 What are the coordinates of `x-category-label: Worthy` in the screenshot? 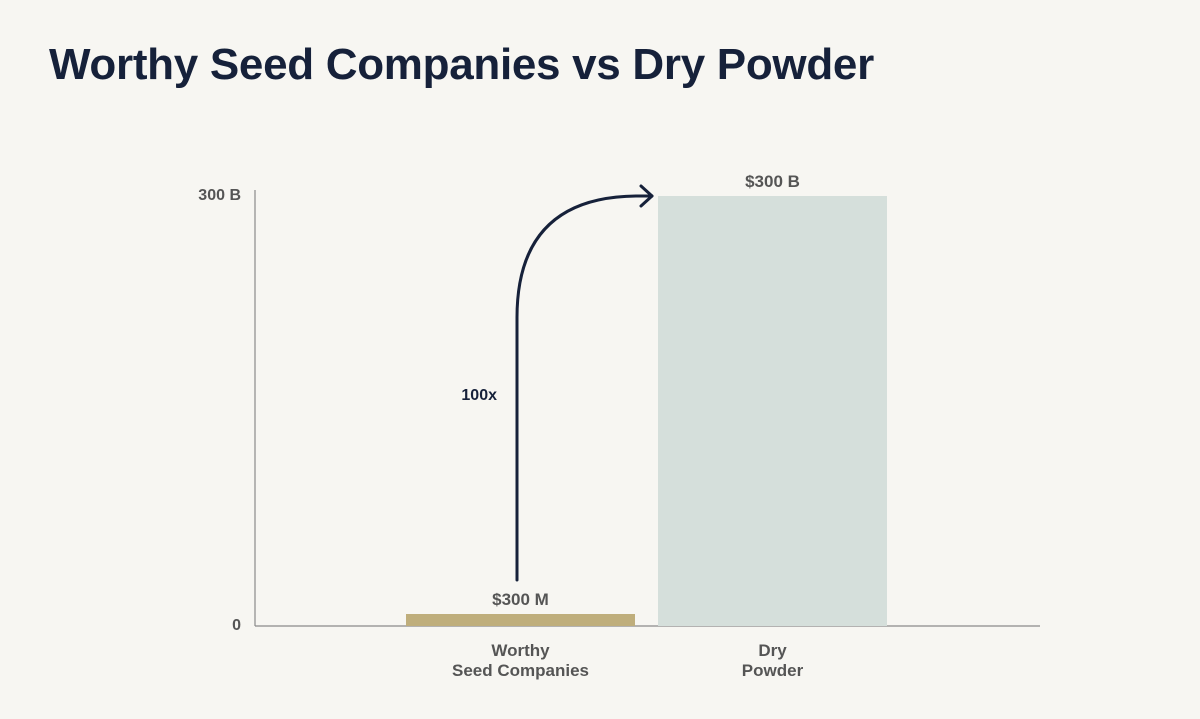 It's located at (520, 650).